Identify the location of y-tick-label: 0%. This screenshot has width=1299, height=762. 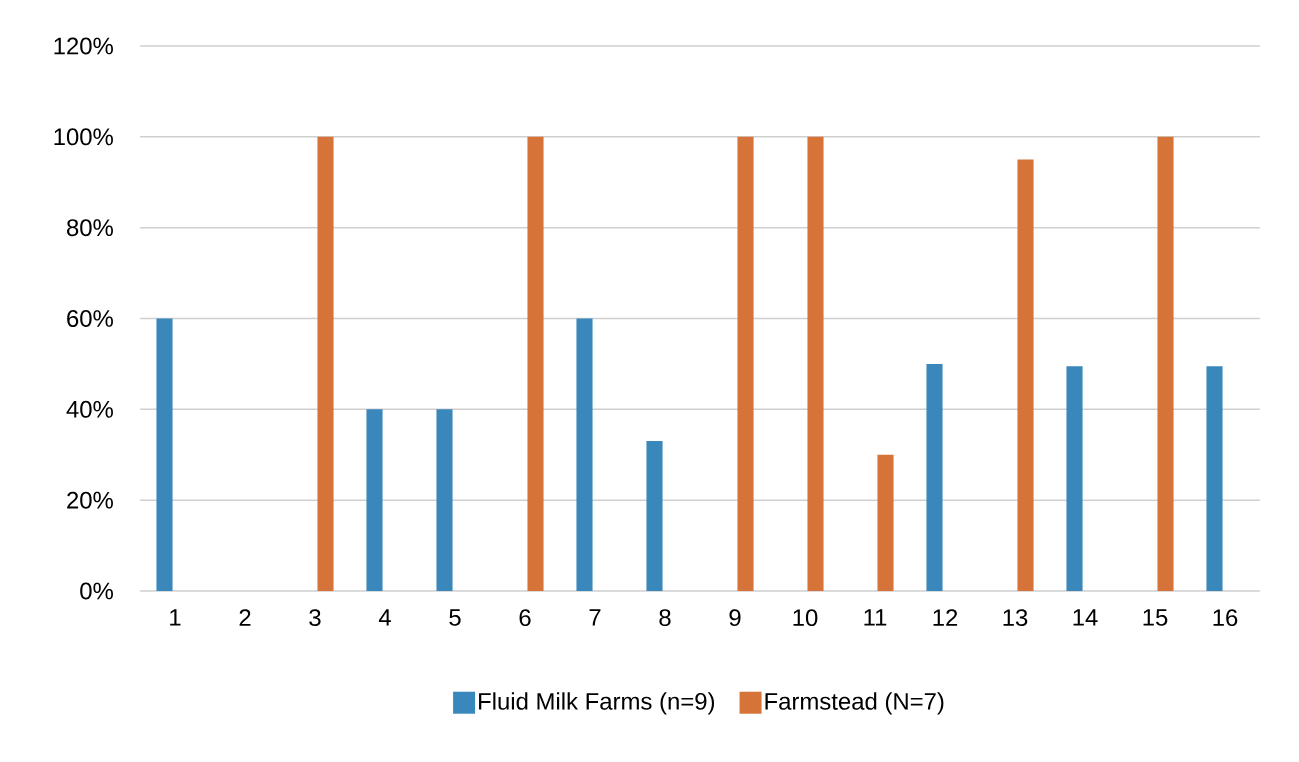
(96, 591).